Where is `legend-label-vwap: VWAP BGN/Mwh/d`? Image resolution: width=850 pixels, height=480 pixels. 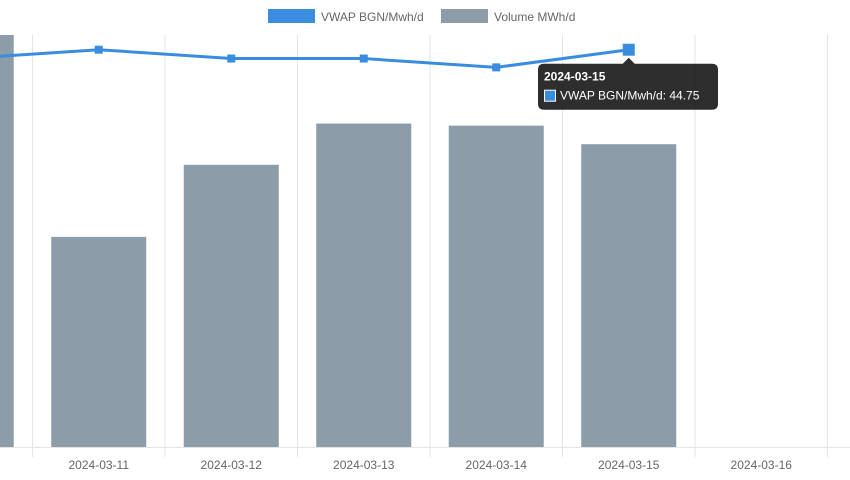
legend-label-vwap: VWAP BGN/Mwh/d is located at coordinates (372, 17).